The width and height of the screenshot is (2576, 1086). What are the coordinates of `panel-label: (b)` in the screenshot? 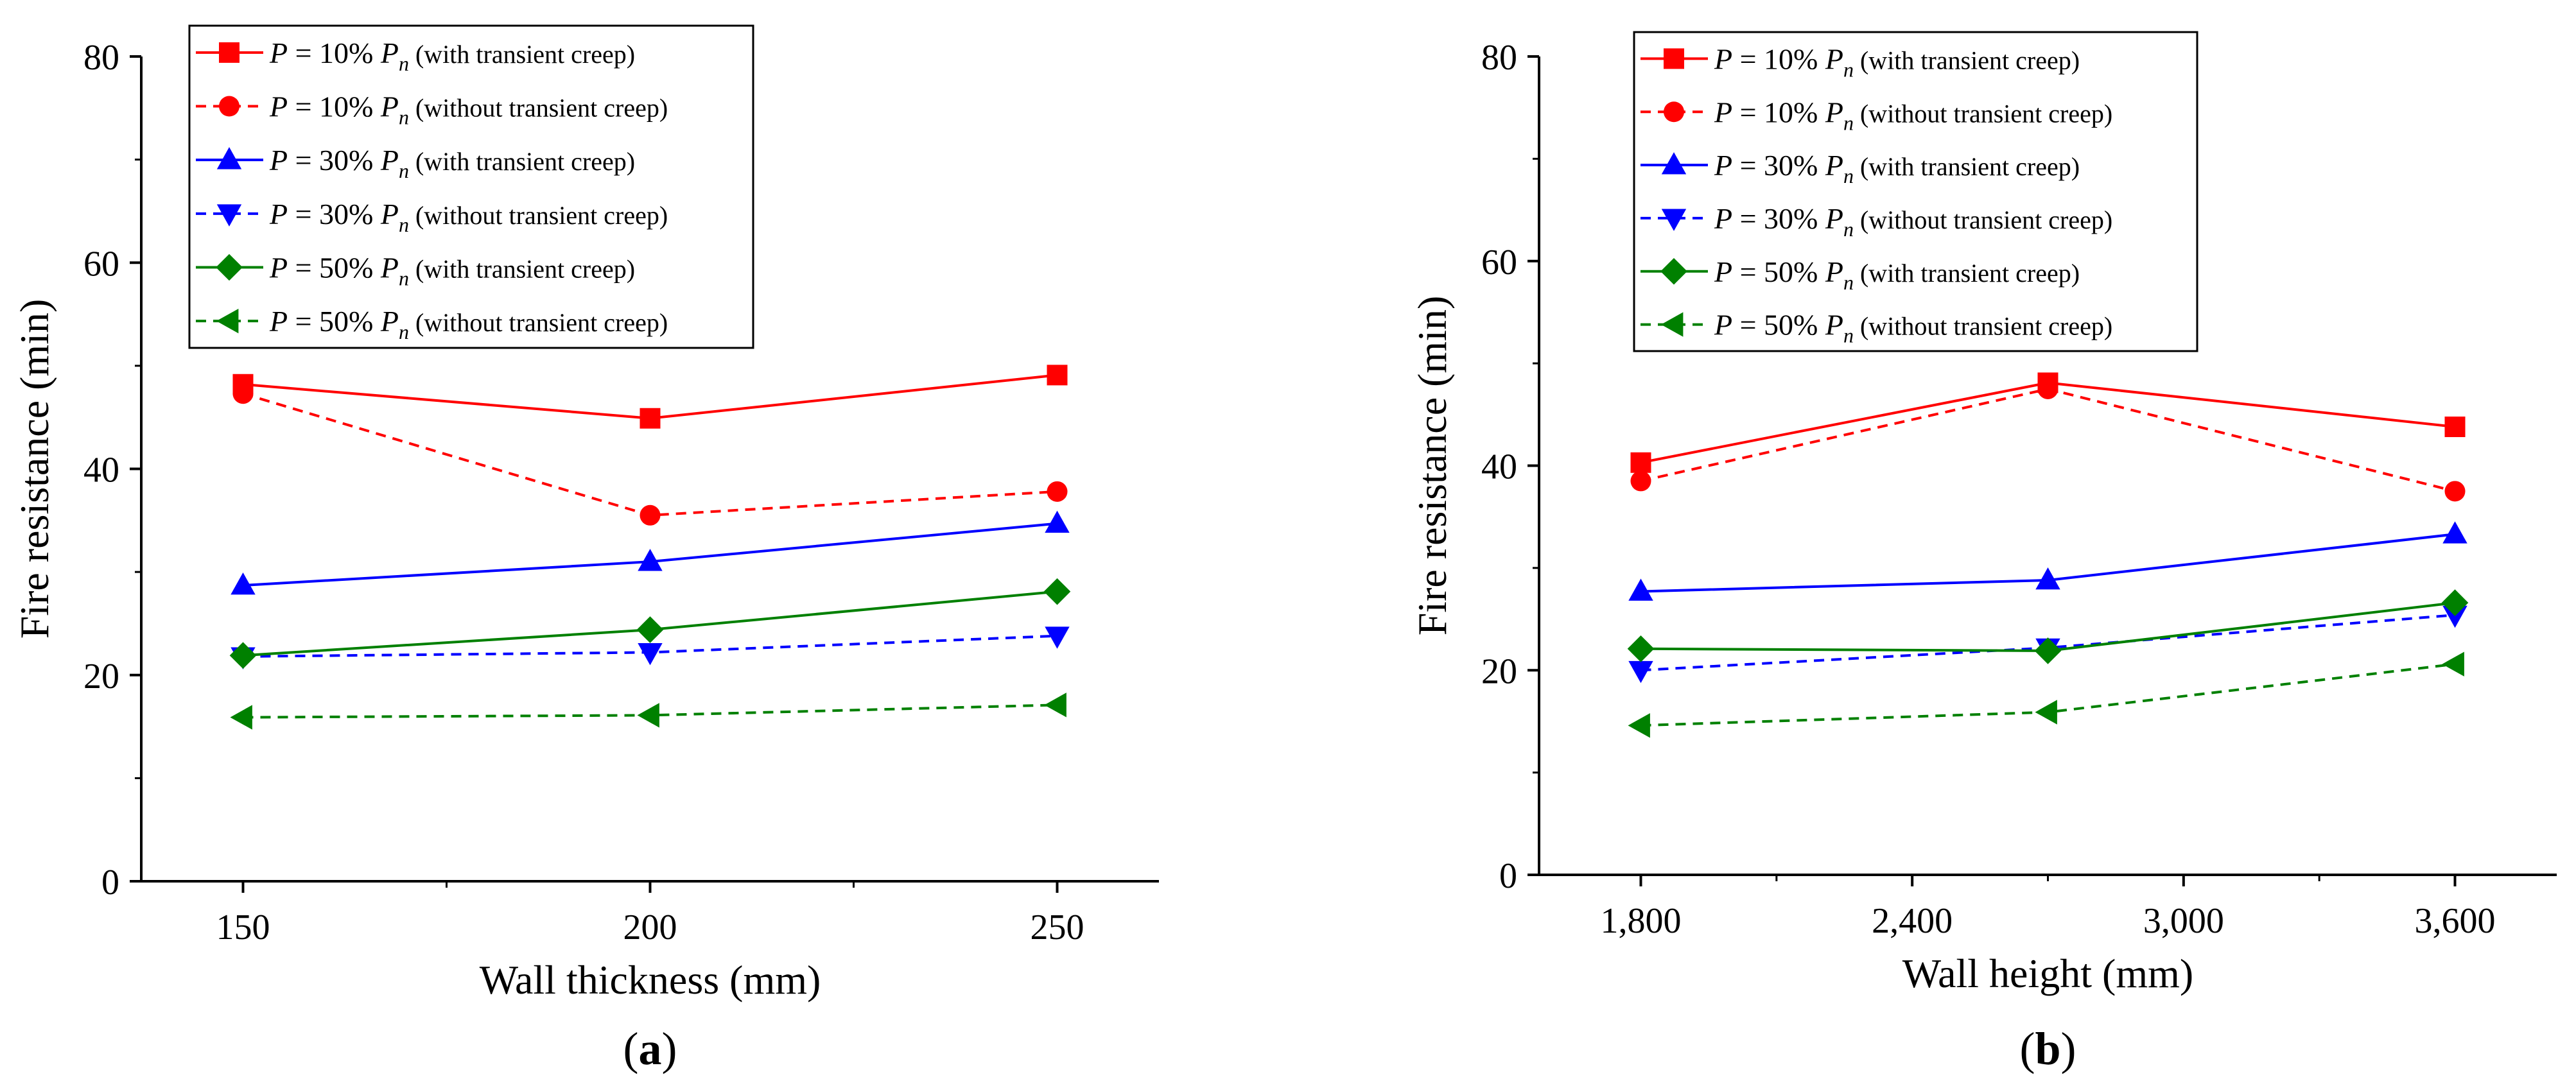 It's located at (2047, 1048).